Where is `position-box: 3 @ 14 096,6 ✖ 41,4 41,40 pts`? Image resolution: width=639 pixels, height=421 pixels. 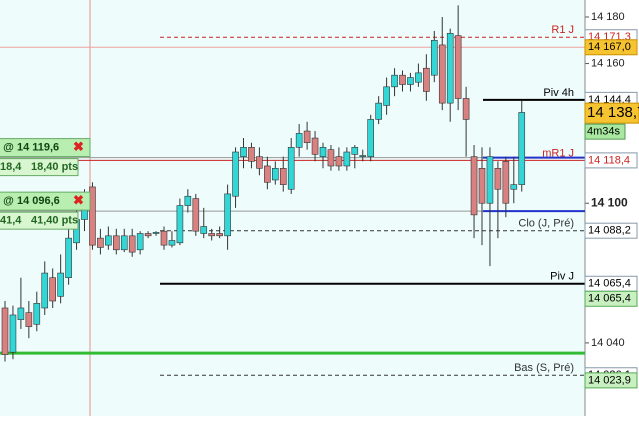 position-box: 3 @ 14 096,6 ✖ 41,4 41,40 pts is located at coordinates (45, 210).